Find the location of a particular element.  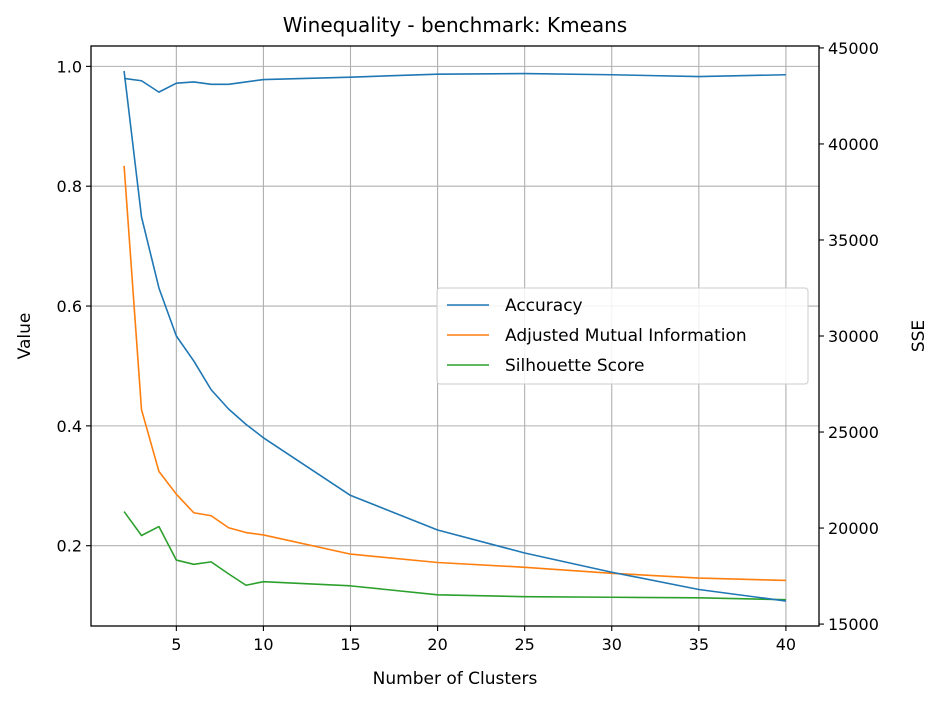

legend-label: Adjusted Mutual Information is located at coordinates (626, 336).